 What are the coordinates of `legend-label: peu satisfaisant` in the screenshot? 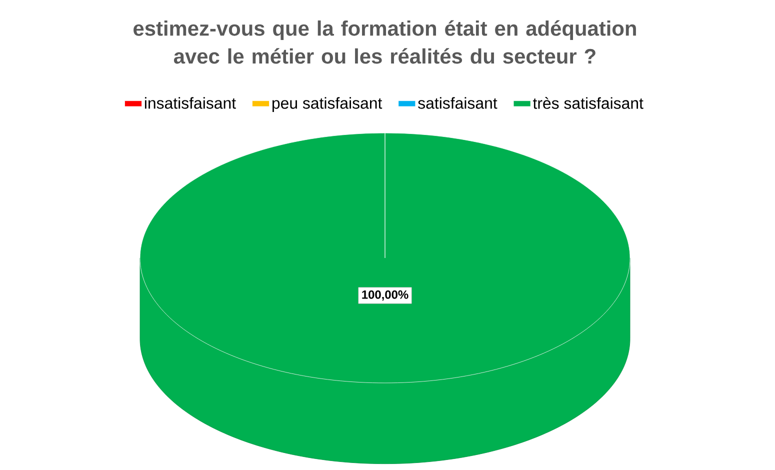 It's located at (327, 104).